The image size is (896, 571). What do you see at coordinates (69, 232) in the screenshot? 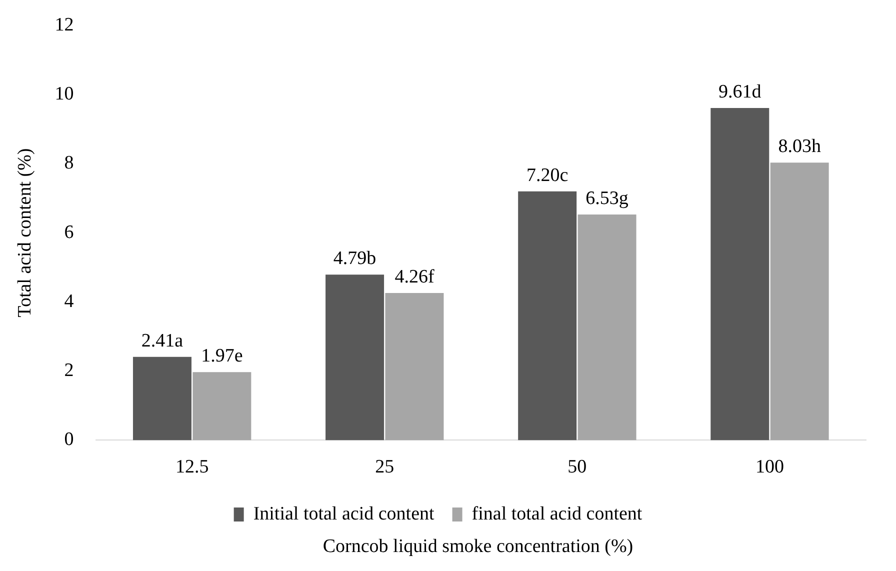
I see `y-tick-label: 6` at bounding box center [69, 232].